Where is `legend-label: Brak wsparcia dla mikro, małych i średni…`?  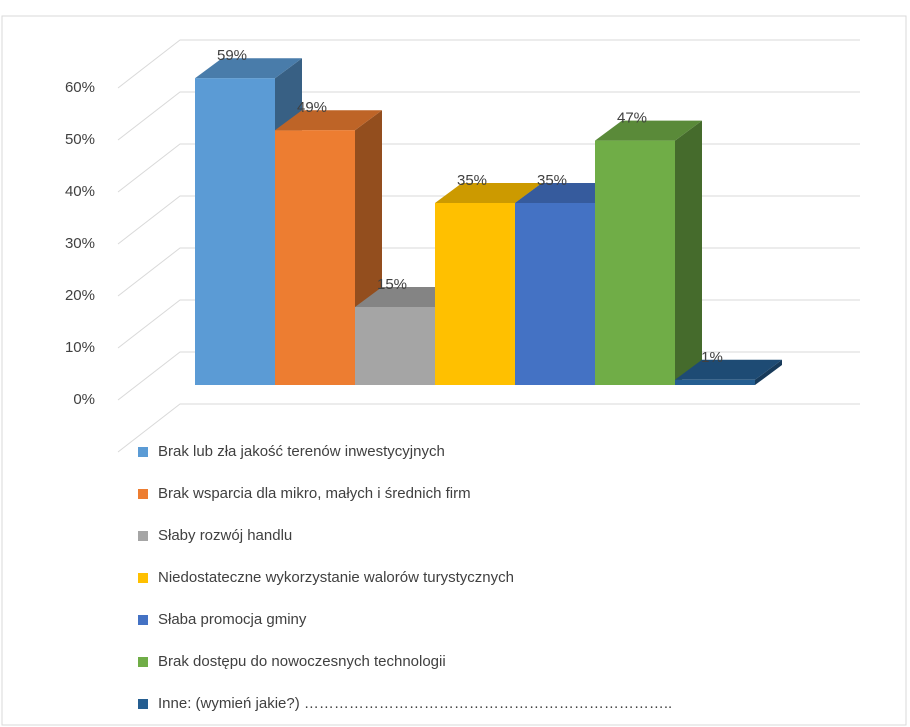
legend-label: Brak wsparcia dla mikro, małych i średni… is located at coordinates (314, 493).